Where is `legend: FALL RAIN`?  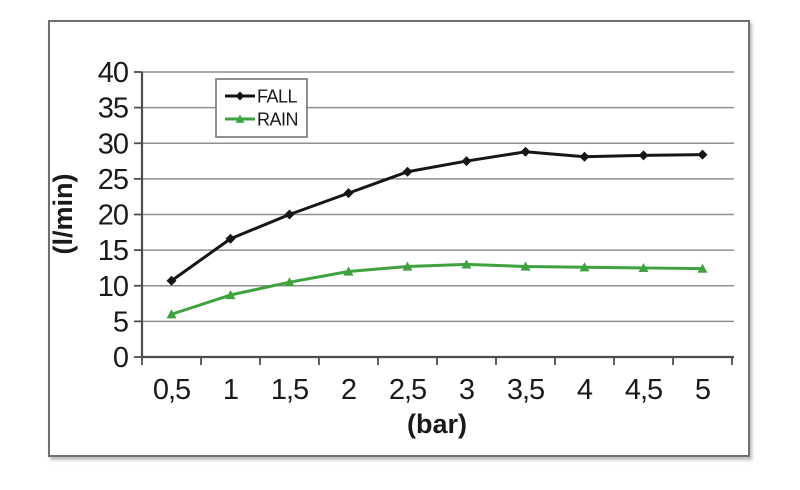 legend: FALL RAIN is located at coordinates (261, 108).